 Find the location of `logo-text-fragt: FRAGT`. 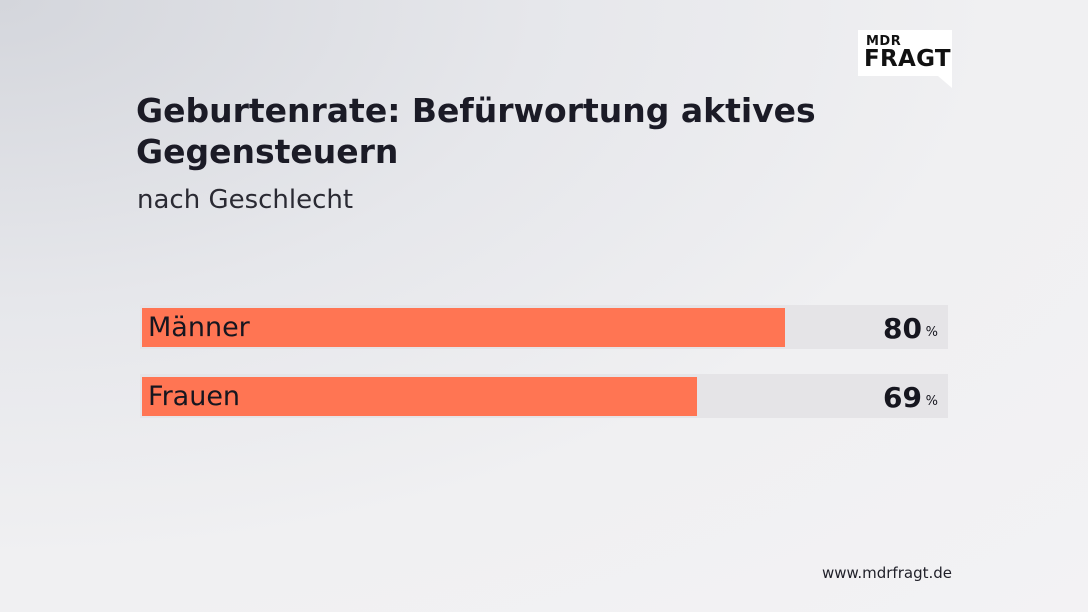

logo-text-fragt: FRAGT is located at coordinates (907, 59).